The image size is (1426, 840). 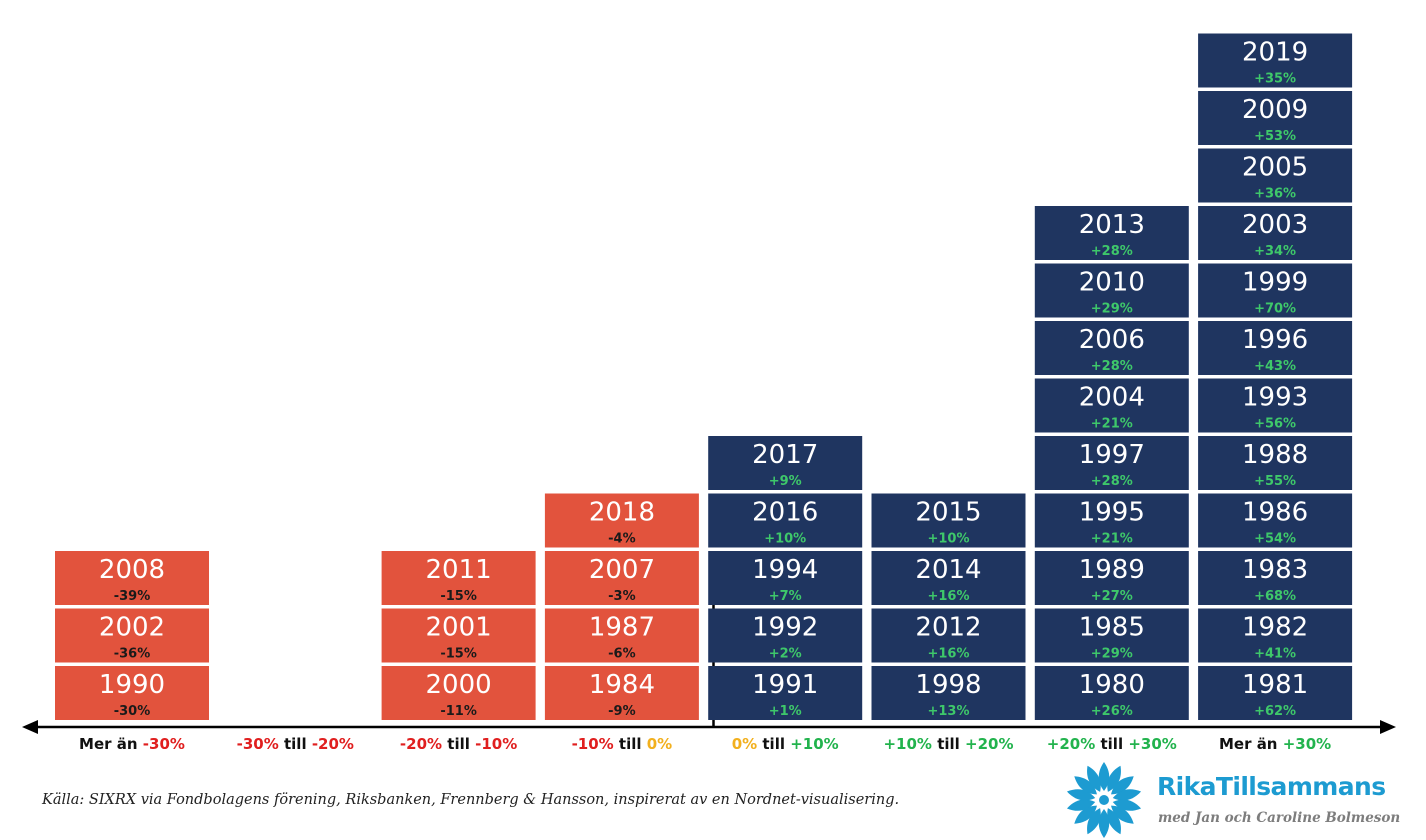 I want to click on year-block: 2006 +28%, so click(x=1111, y=348).